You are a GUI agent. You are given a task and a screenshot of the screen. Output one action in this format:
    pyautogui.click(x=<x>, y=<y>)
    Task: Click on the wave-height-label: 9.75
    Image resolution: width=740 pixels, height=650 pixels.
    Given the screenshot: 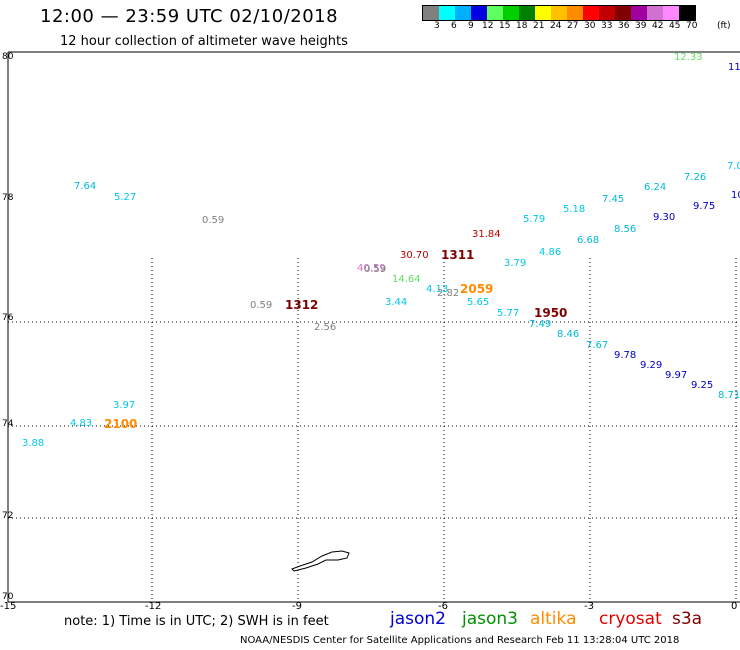 What is the action you would take?
    pyautogui.click(x=704, y=206)
    